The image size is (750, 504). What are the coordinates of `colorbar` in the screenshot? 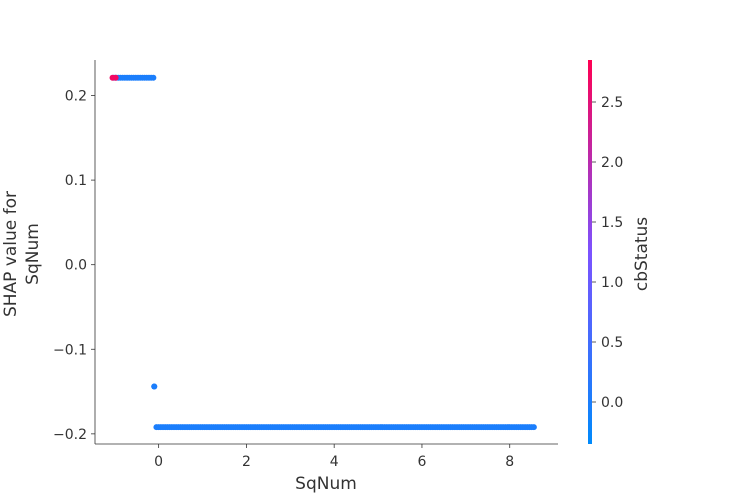 It's located at (590, 252).